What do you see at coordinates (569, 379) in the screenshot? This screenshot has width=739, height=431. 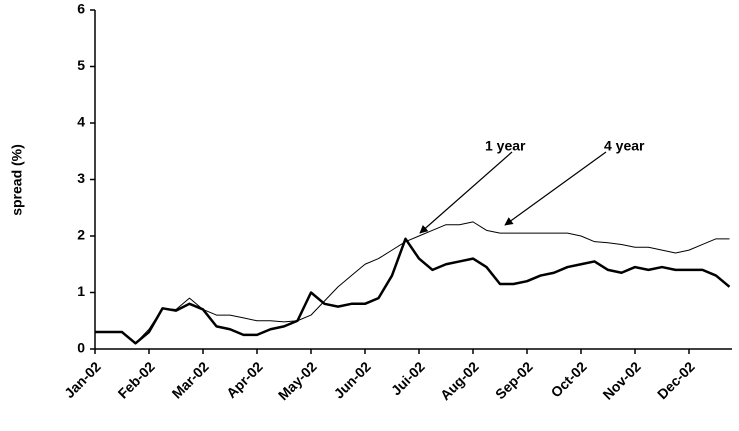 I see `x-tick-label: Oct-02` at bounding box center [569, 379].